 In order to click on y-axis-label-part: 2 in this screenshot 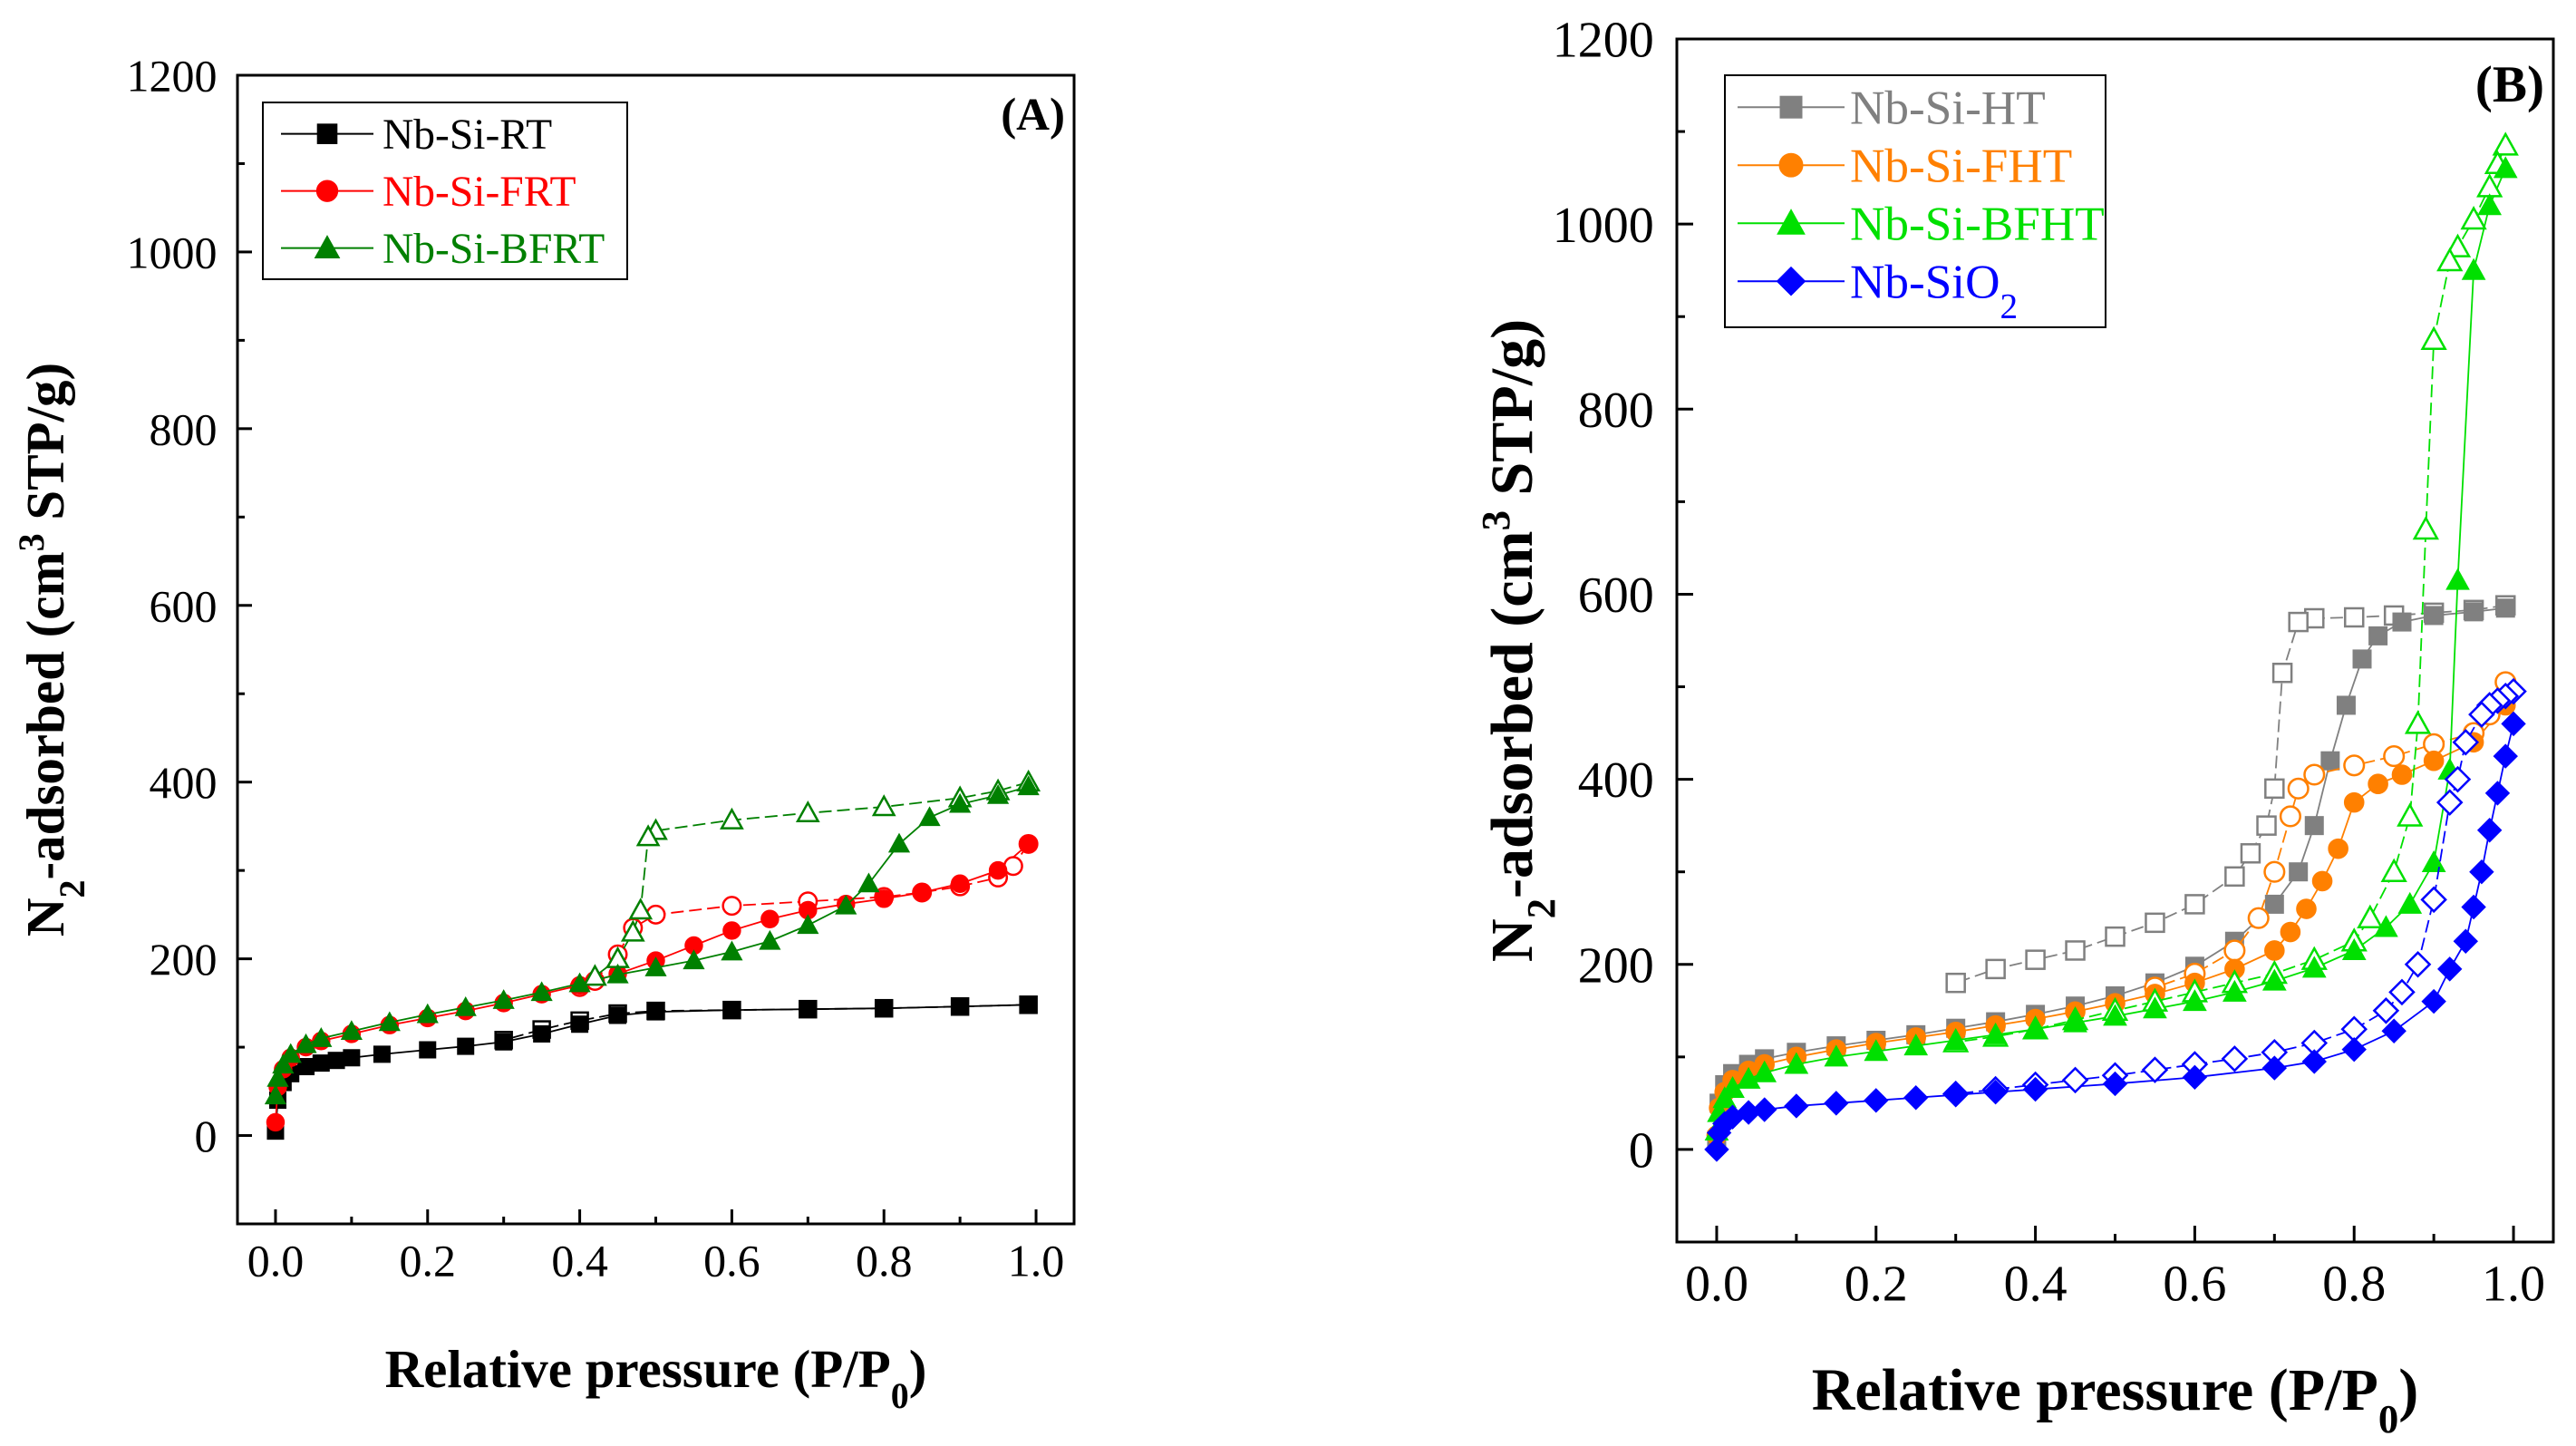, I will do `click(72, 889)`.